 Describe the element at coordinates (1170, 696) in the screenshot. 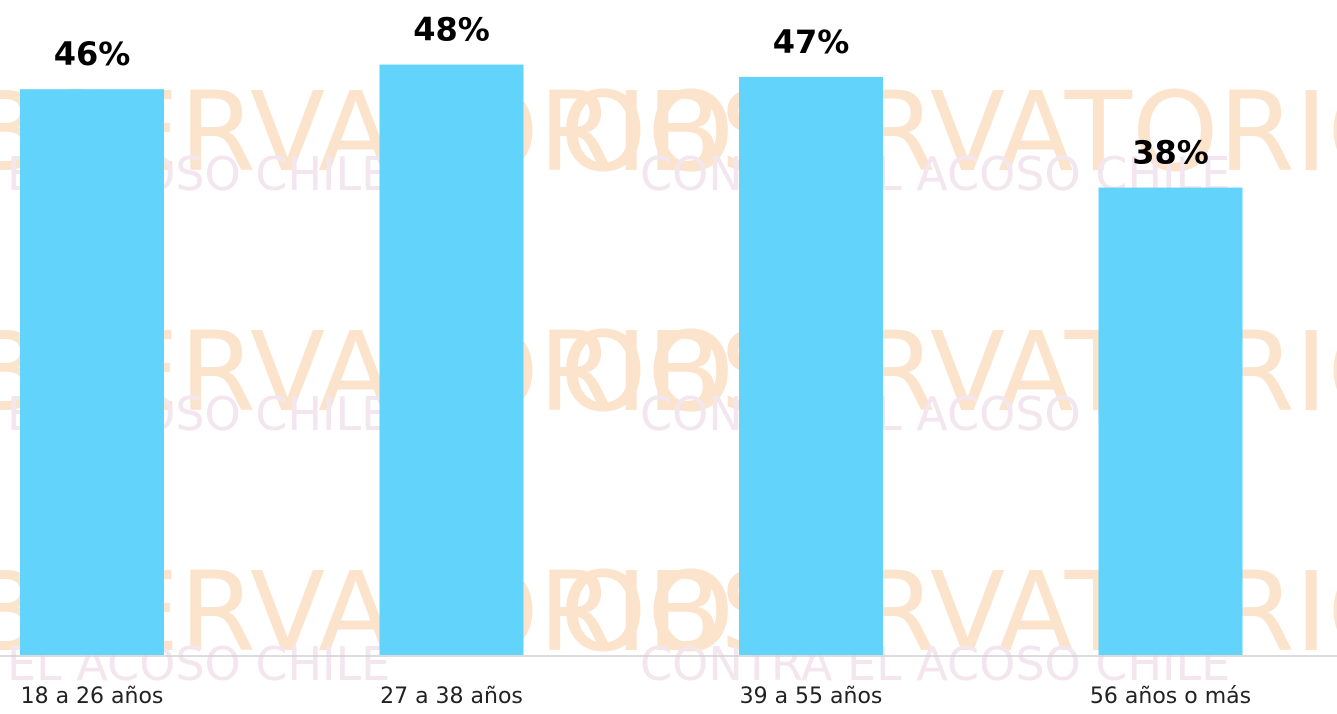

I see `x-tick-label: 56 años o más` at that location.